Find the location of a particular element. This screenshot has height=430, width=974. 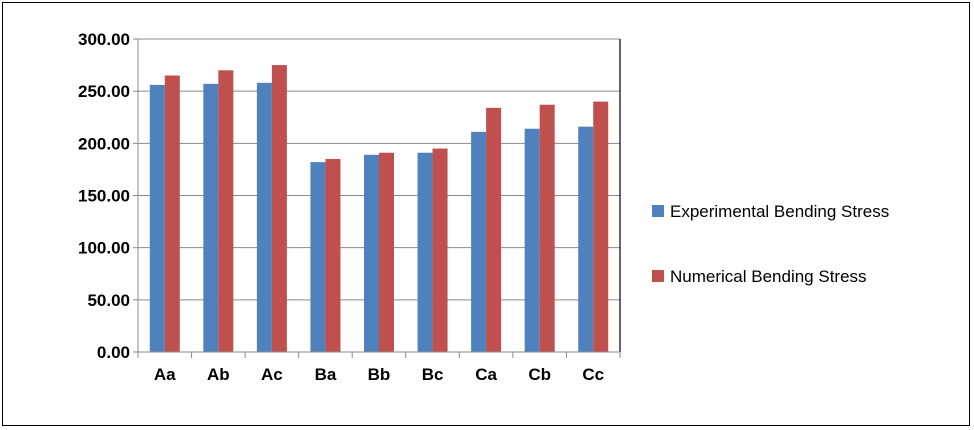

bar-cc-numerical is located at coordinates (601, 226).